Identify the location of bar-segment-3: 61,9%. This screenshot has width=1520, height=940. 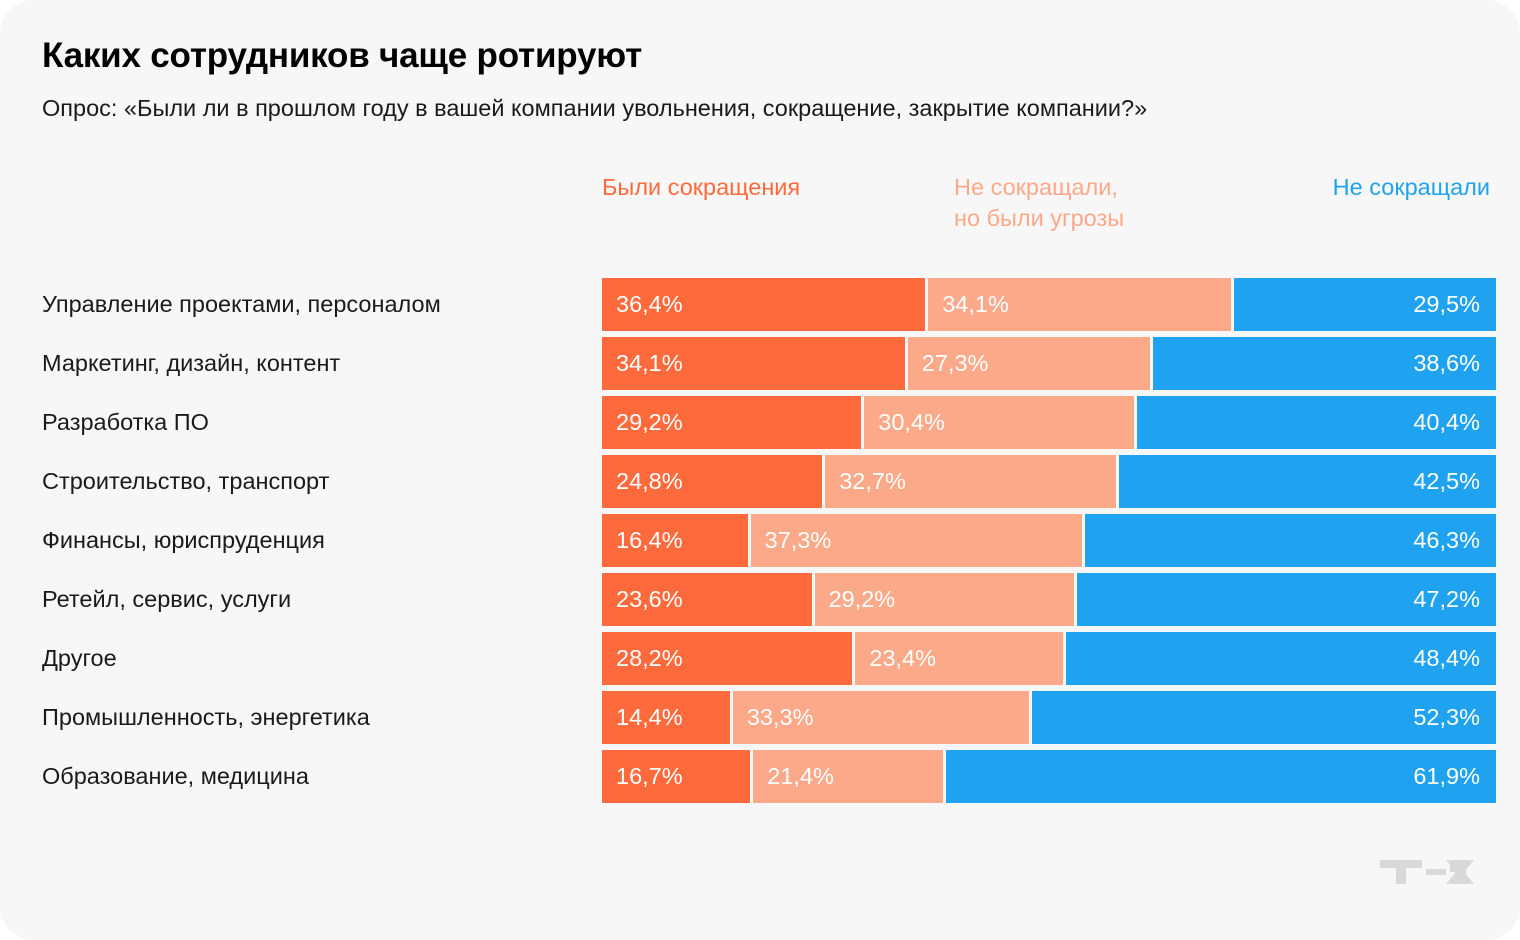
(1221, 776).